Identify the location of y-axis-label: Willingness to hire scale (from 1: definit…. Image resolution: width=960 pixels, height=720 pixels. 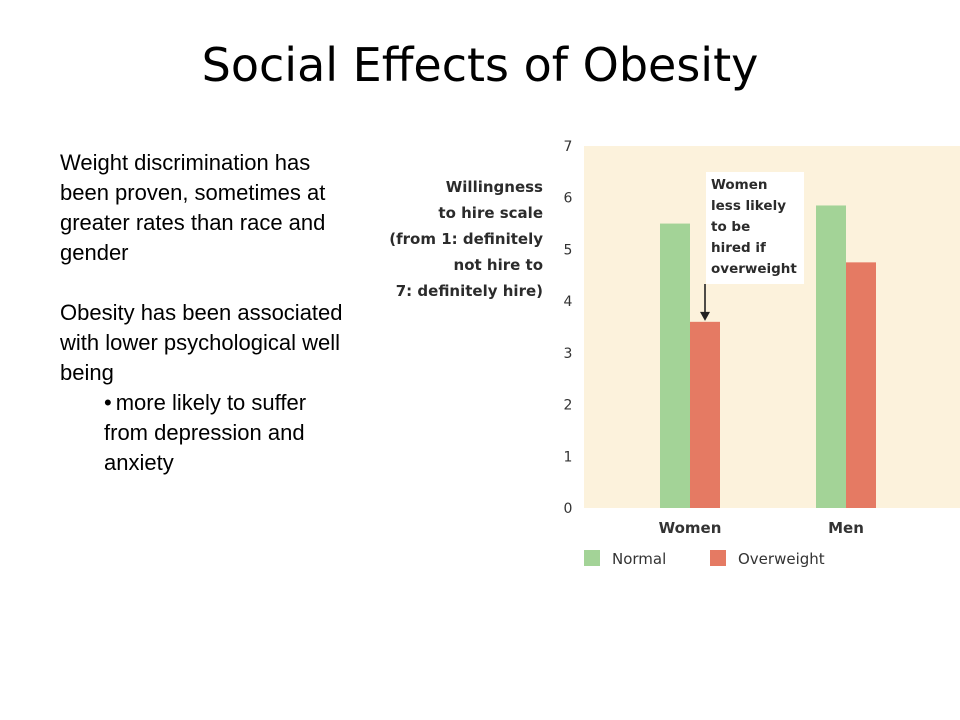
(466, 239).